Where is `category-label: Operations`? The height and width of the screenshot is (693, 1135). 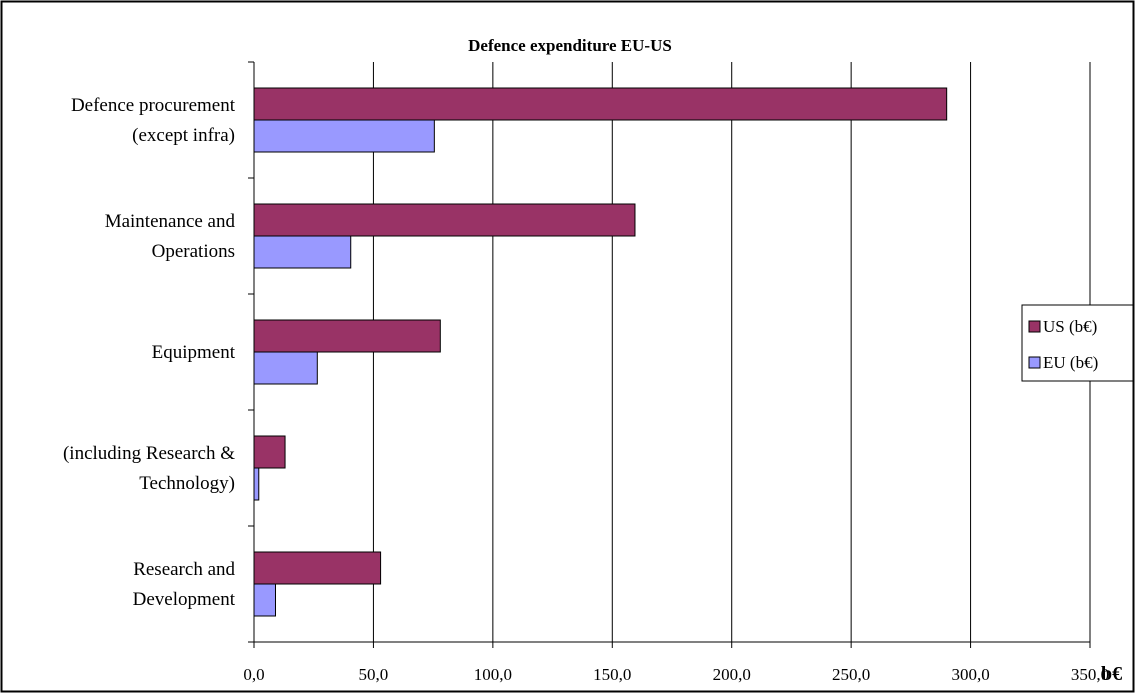
category-label: Operations is located at coordinates (193, 251).